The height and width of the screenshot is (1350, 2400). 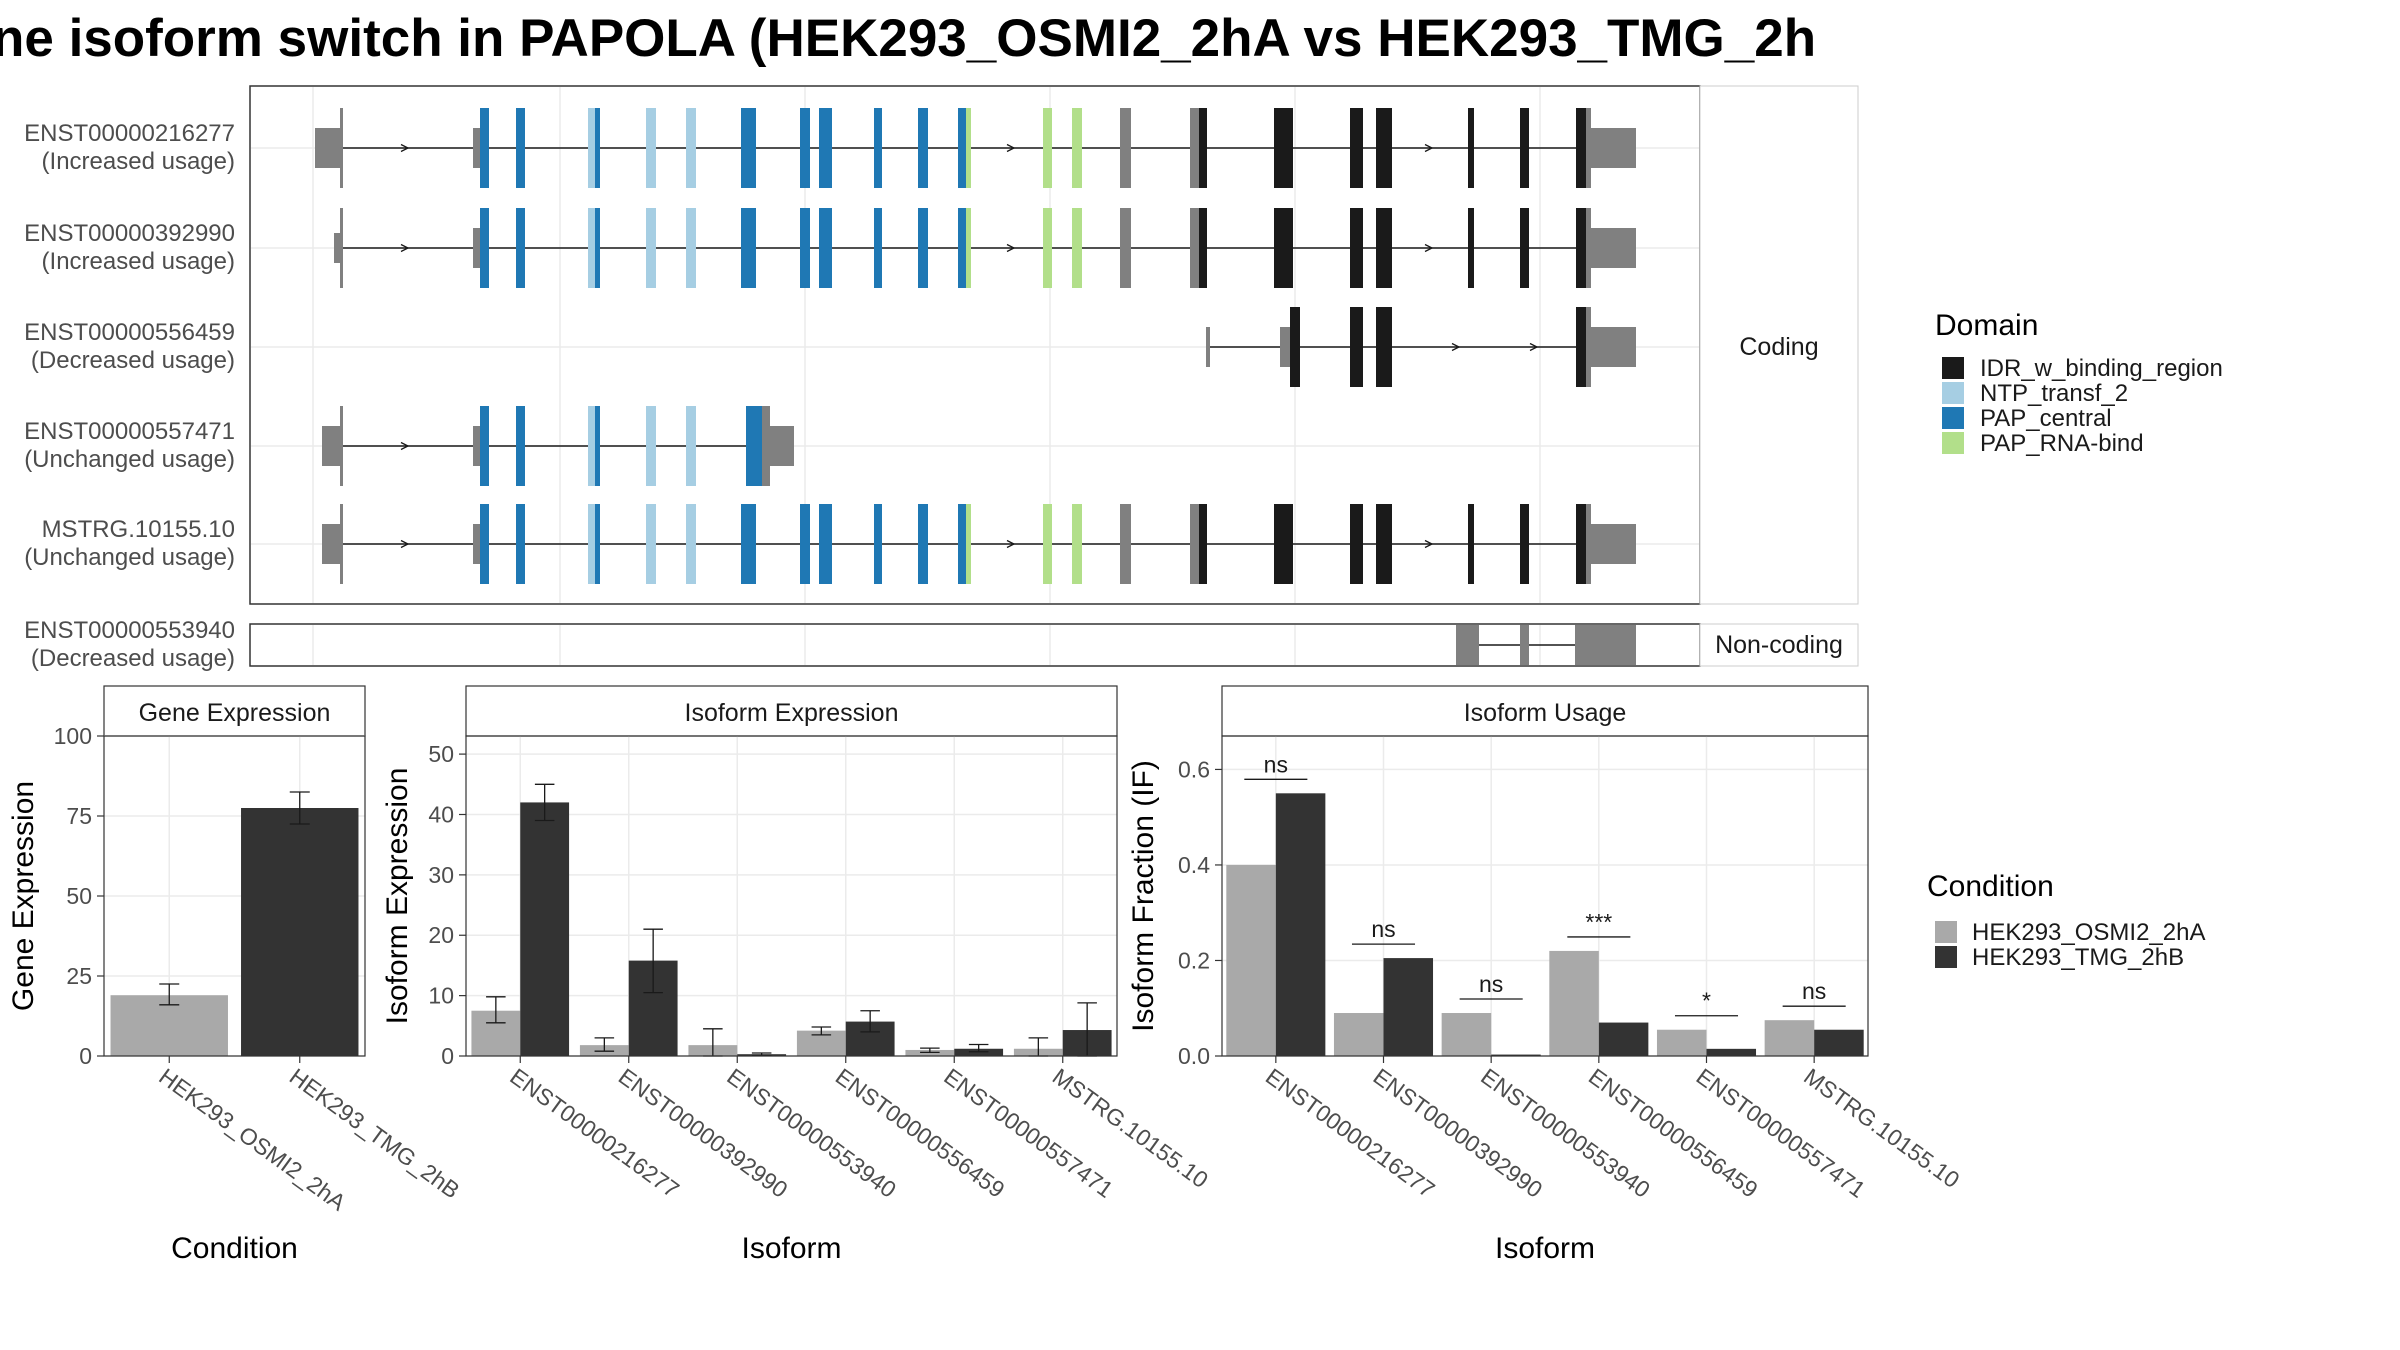 I want to click on domain-legend-label: PAP_central, so click(x=2046, y=418).